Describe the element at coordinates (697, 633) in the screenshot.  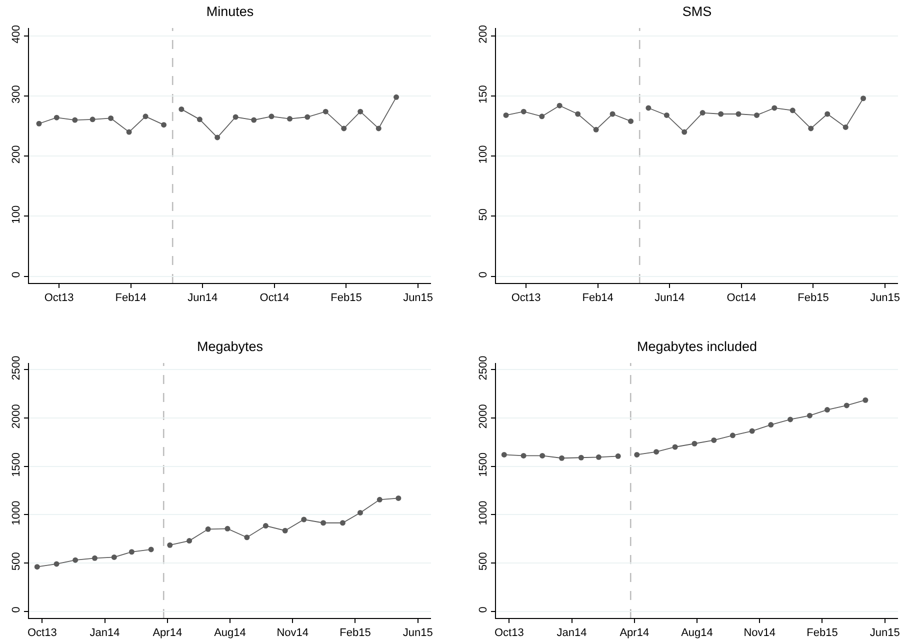
I see `x-tick-label: Aug14` at that location.